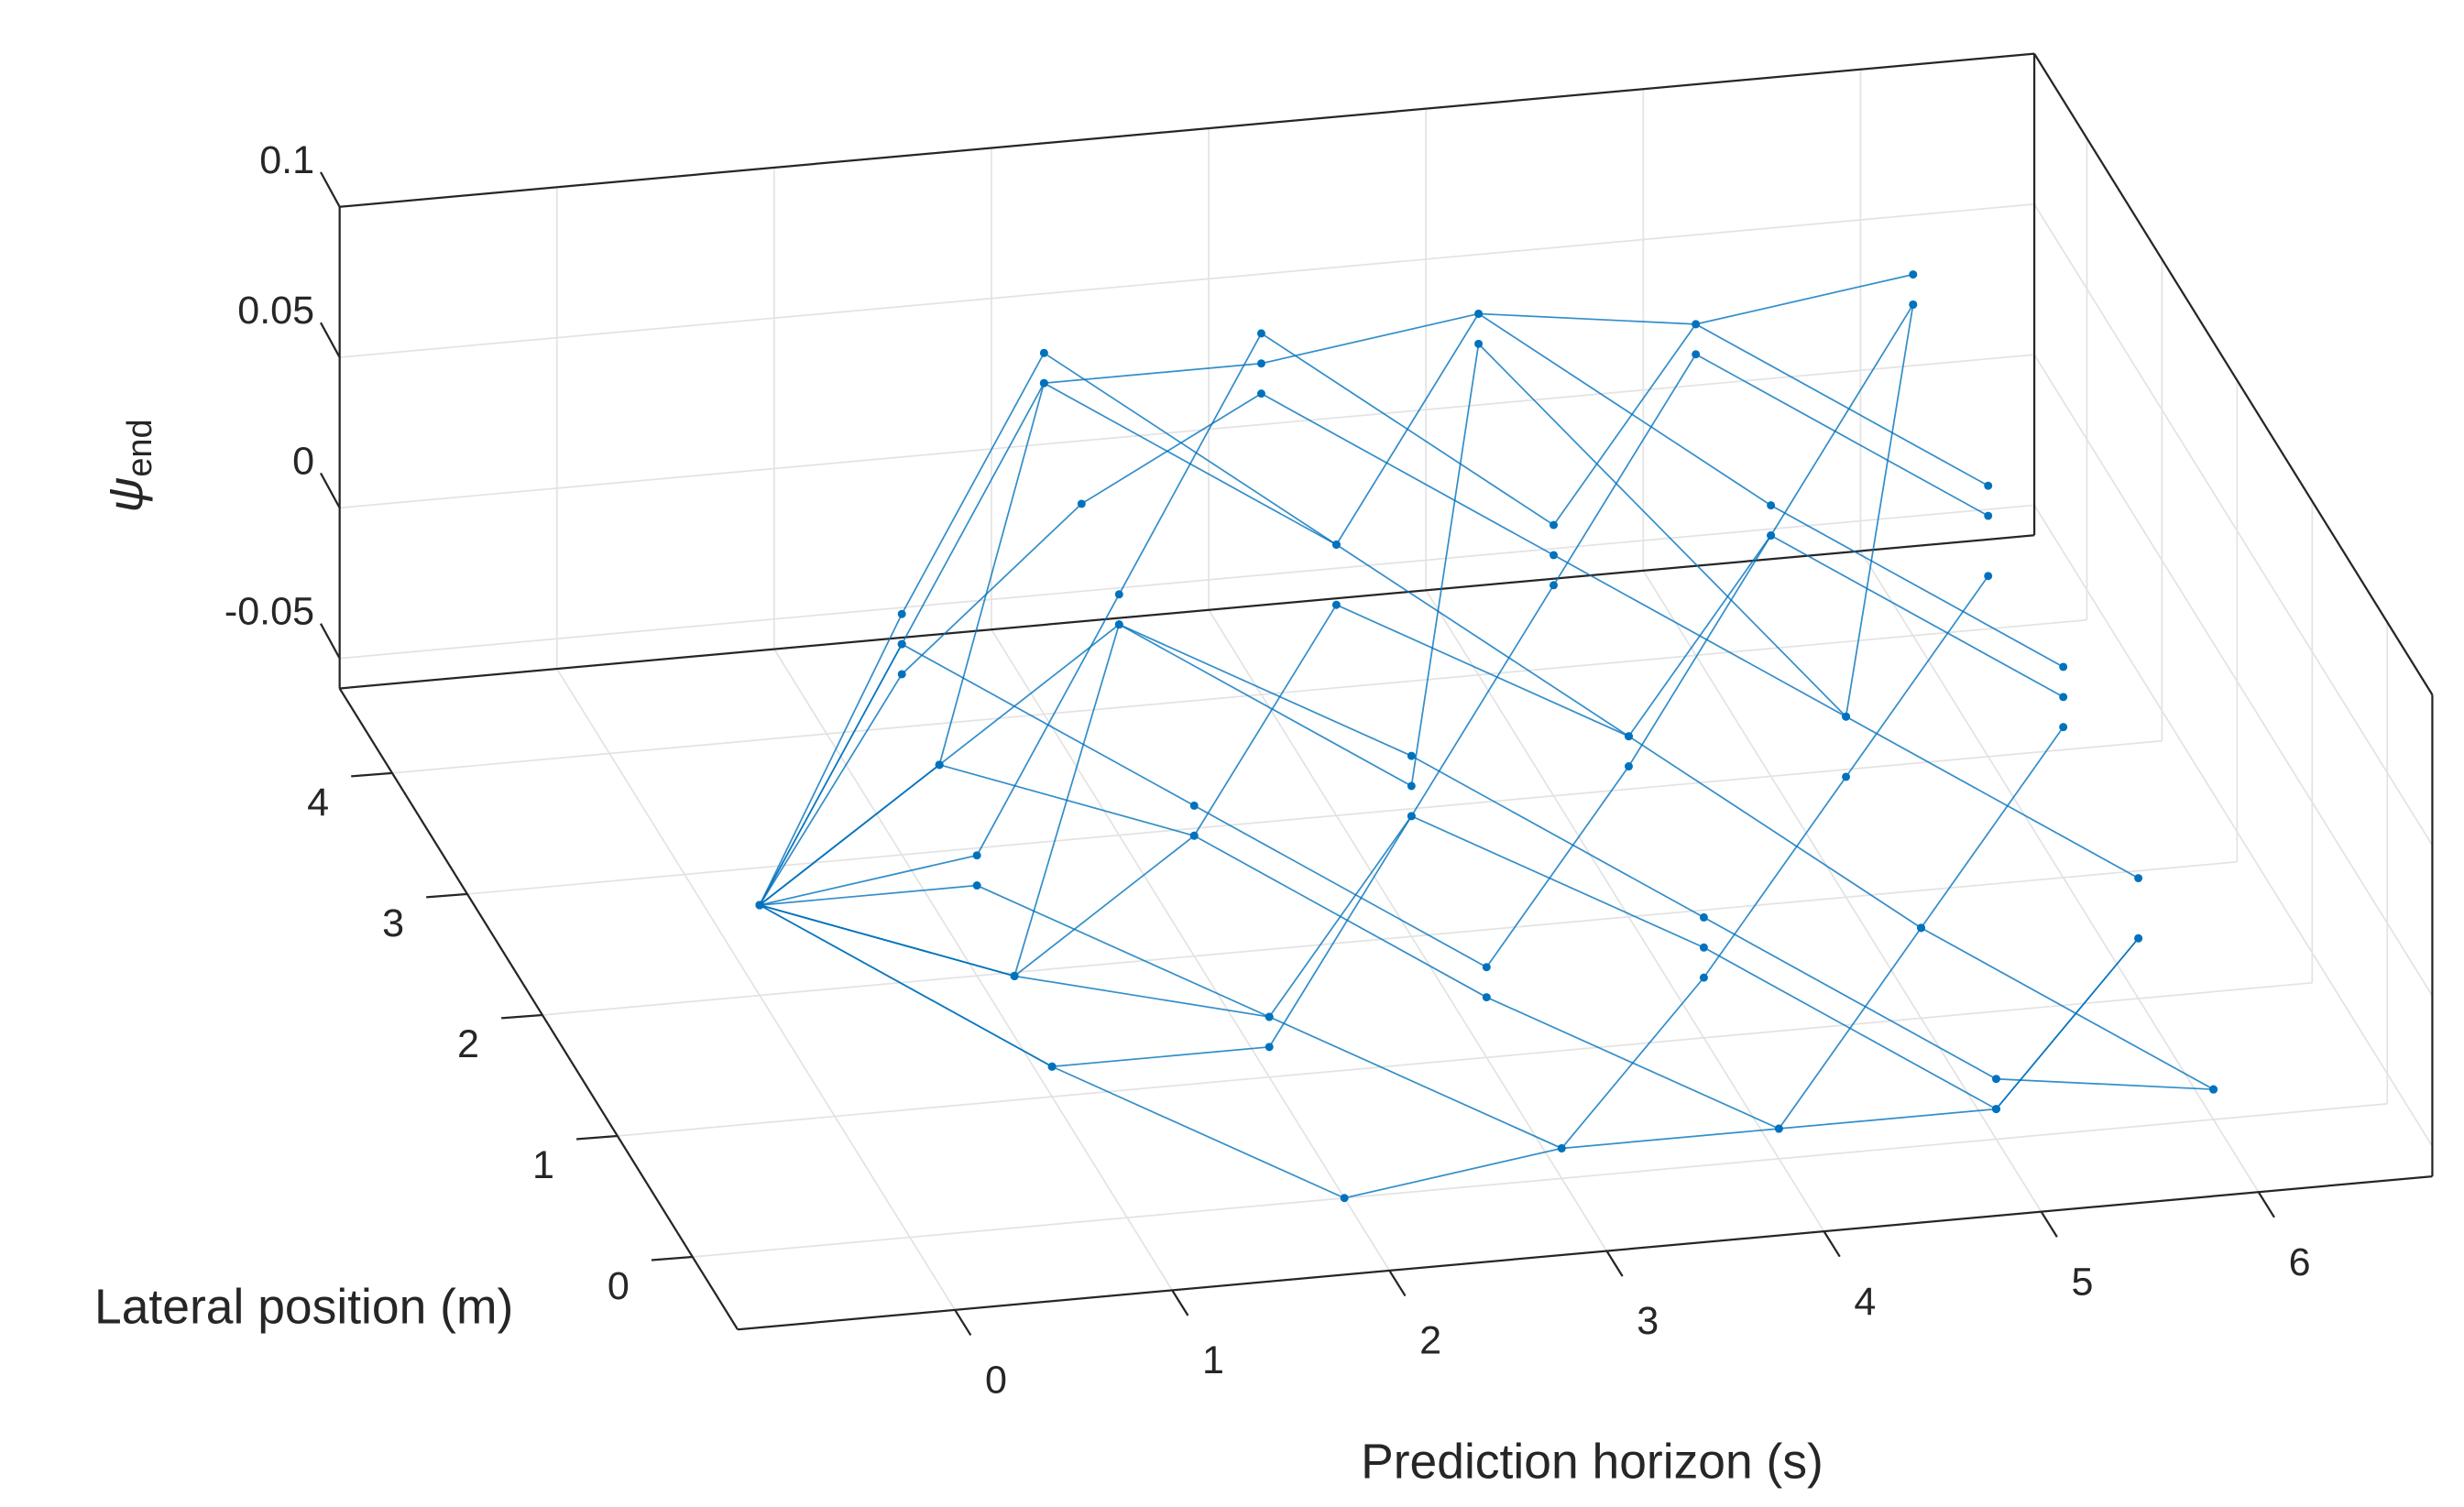 The height and width of the screenshot is (1507, 2464). I want to click on z-axis-symbol: ψ, so click(127, 495).